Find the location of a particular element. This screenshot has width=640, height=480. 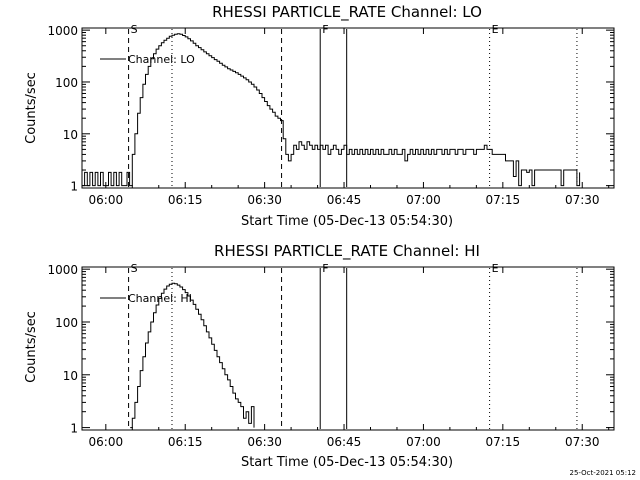

legend-label-hi: Channel: HI is located at coordinates (160, 298).